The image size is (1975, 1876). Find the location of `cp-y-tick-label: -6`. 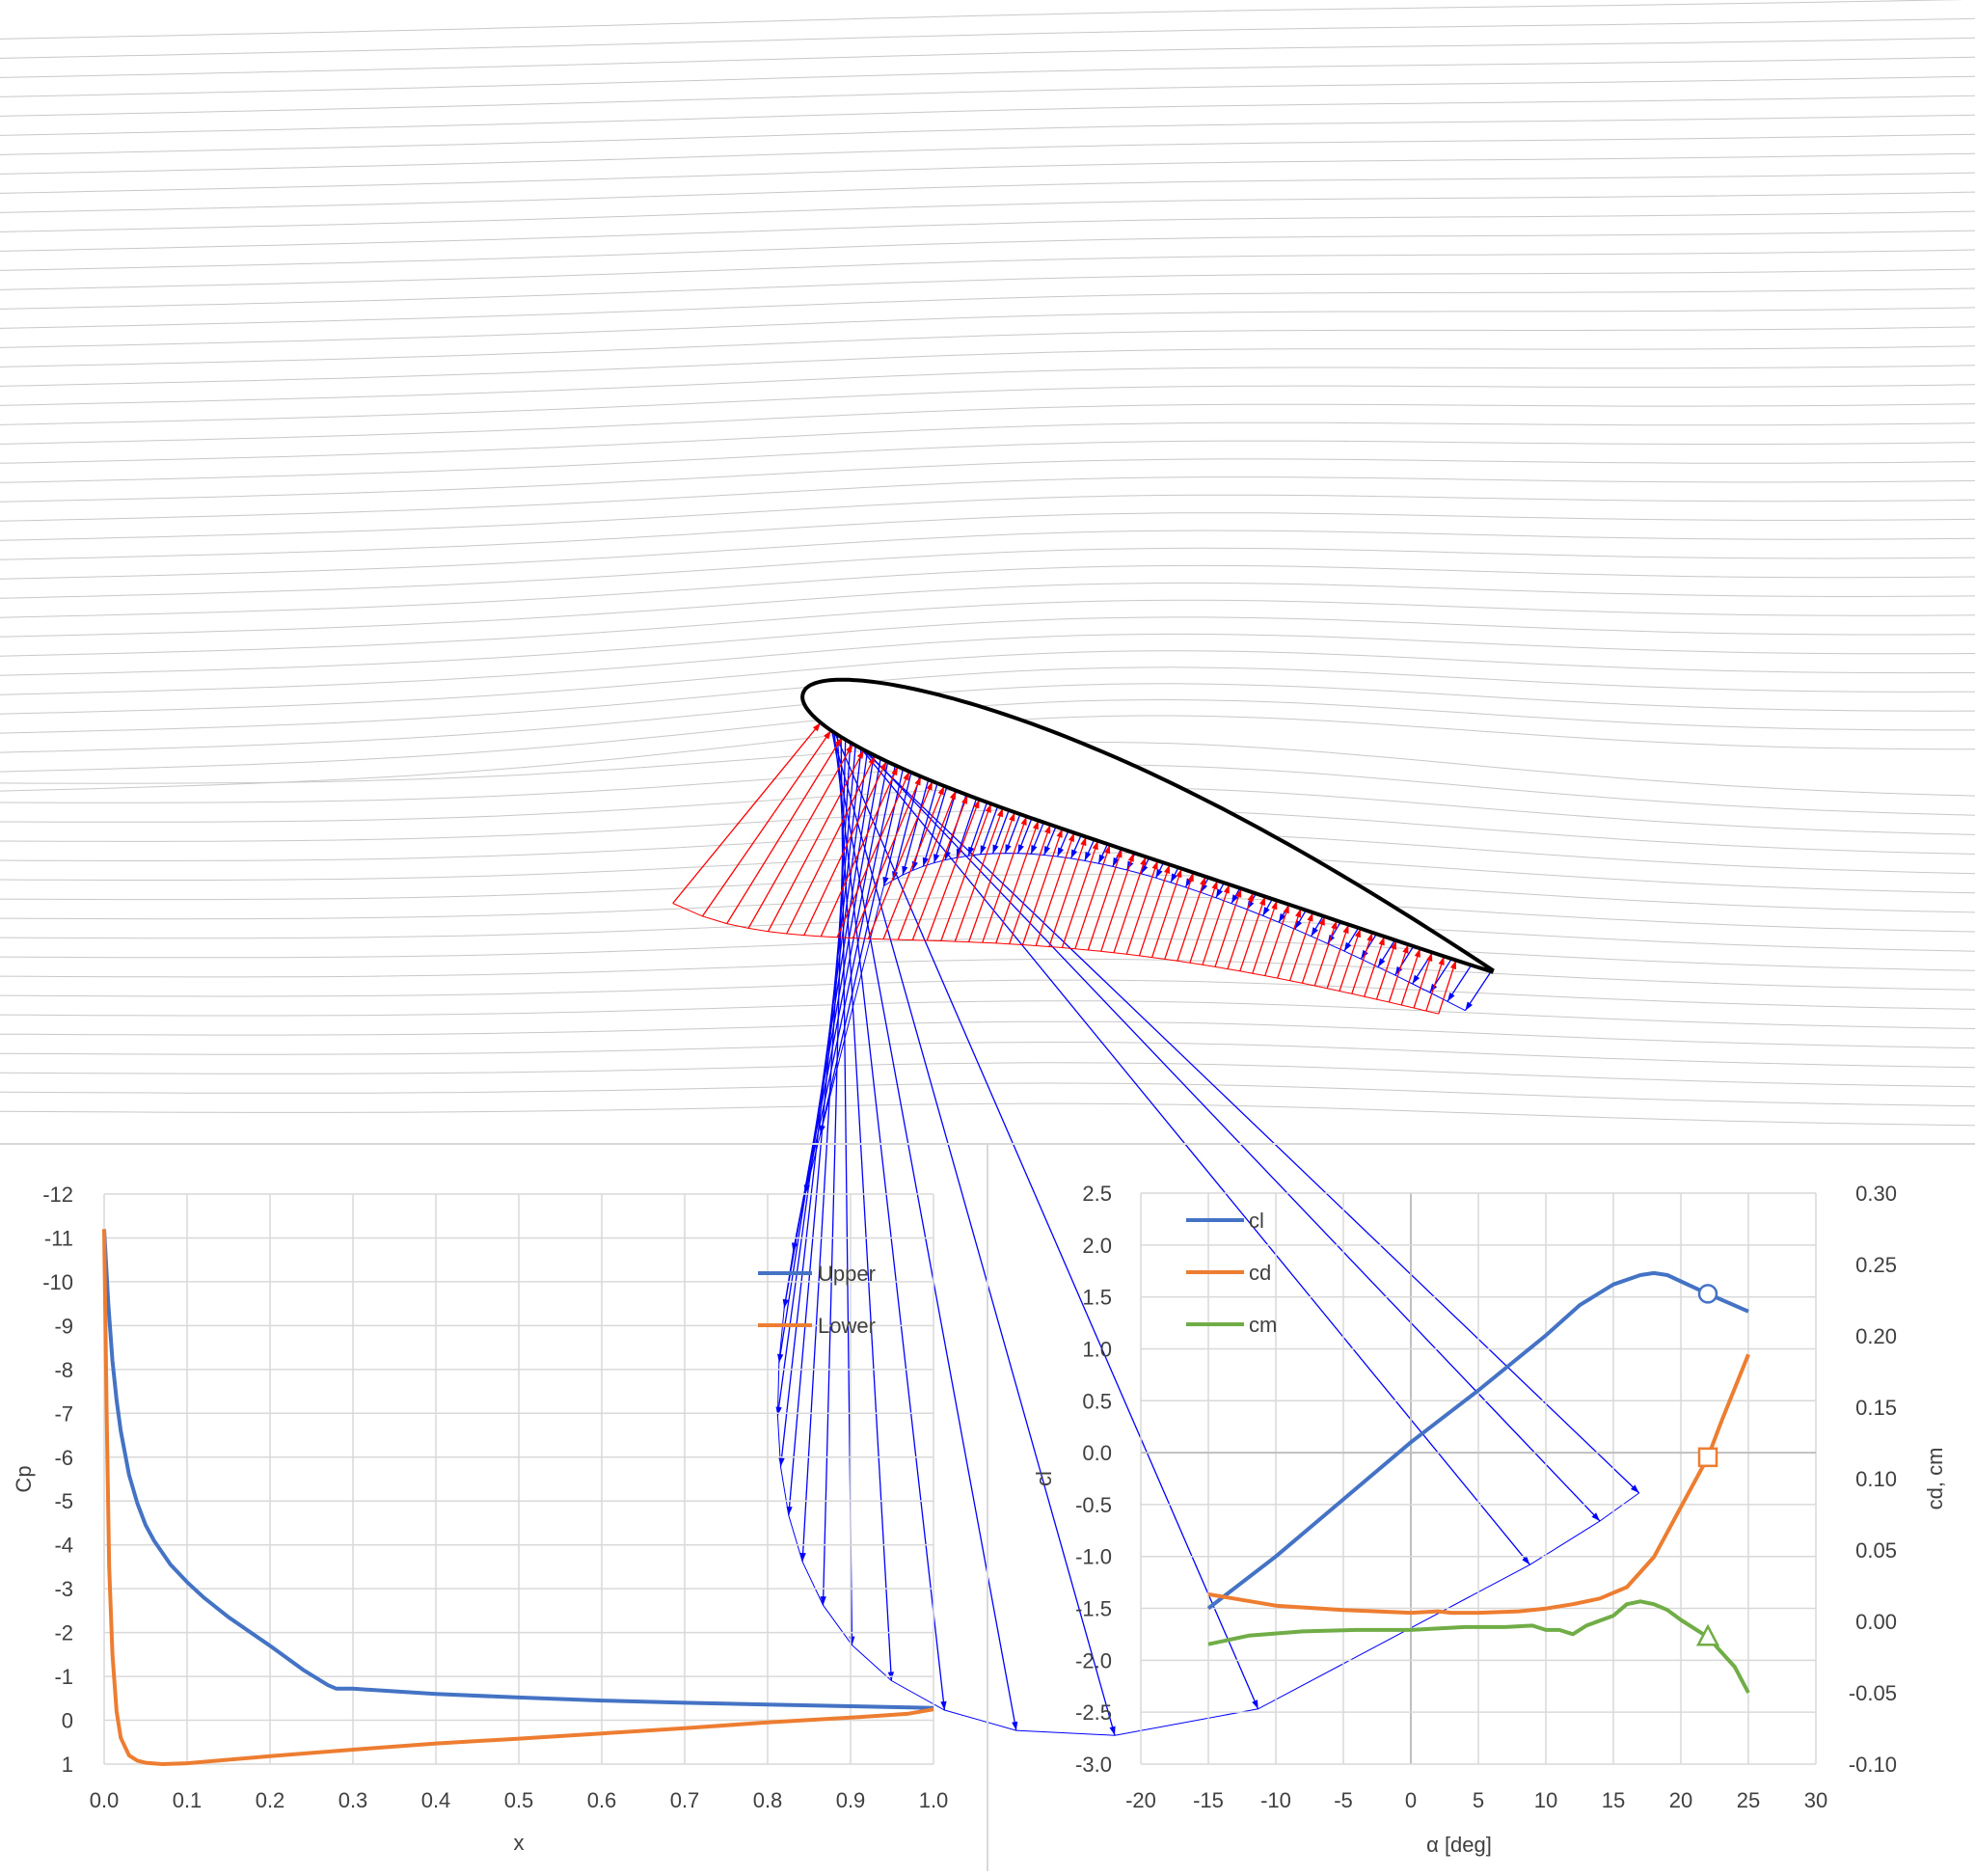

cp-y-tick-label: -6 is located at coordinates (64, 1458).